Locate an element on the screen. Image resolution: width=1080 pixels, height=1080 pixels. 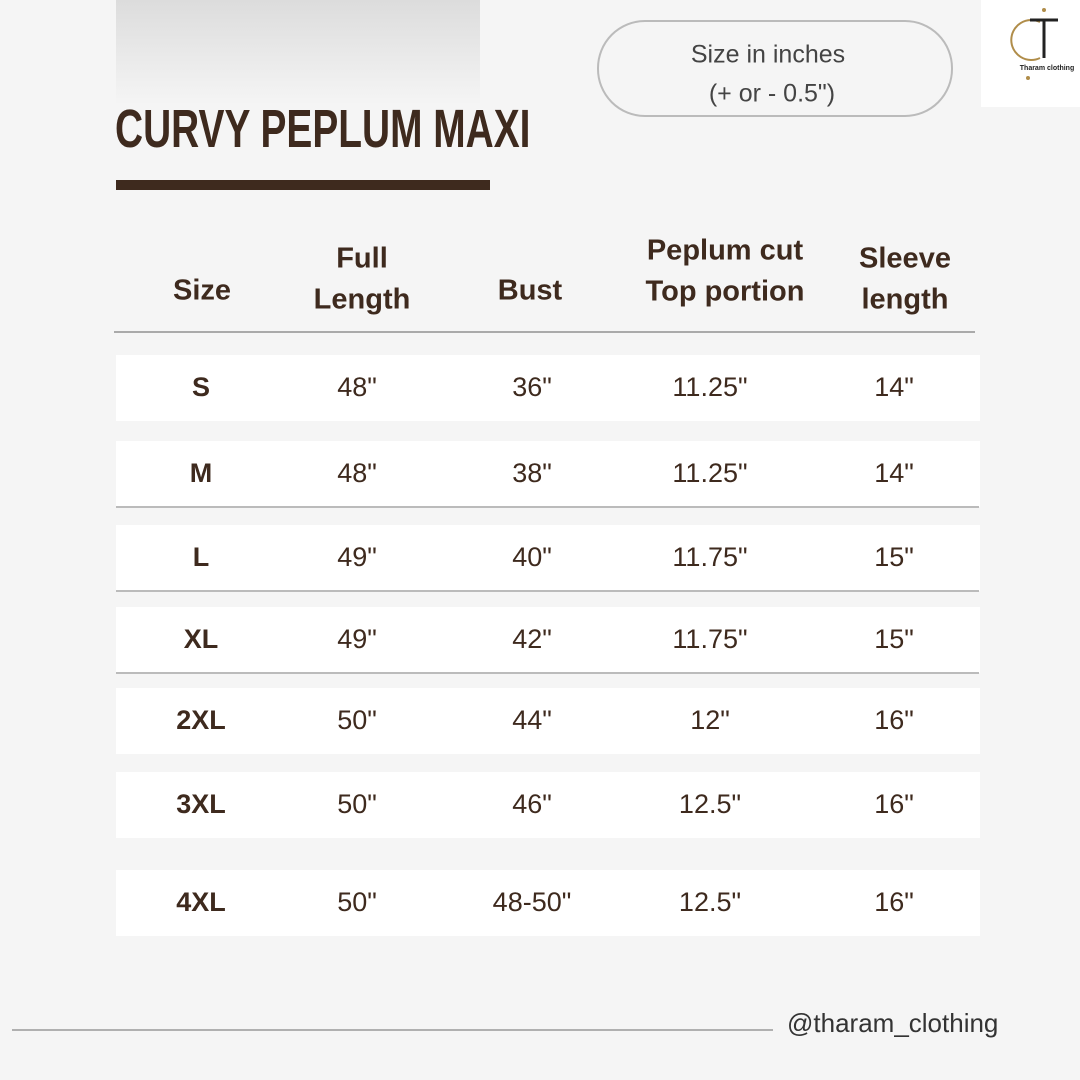
handle: @tharam_clothing is located at coordinates (892, 1023).